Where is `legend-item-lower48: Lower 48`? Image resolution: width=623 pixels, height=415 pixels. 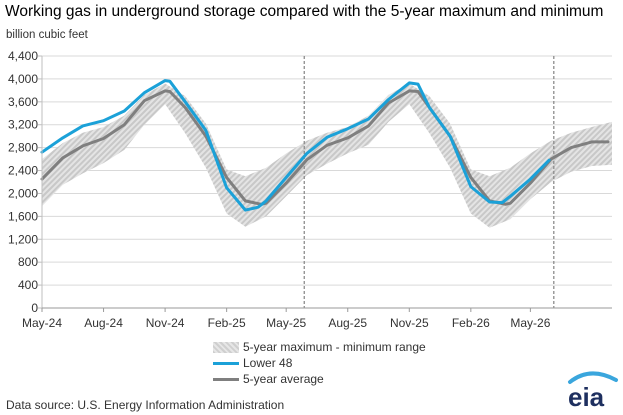
legend-item-lower48: Lower 48 is located at coordinates (319, 363).